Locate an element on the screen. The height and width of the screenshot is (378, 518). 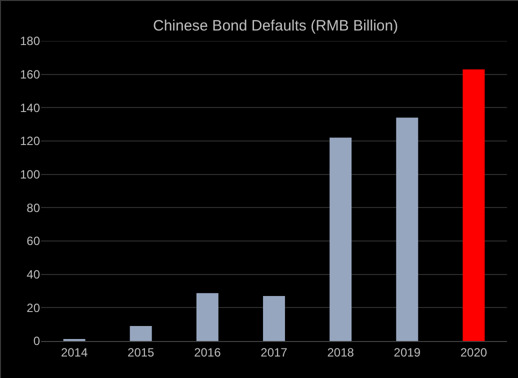
y-tick-label: 80 is located at coordinates (33, 207).